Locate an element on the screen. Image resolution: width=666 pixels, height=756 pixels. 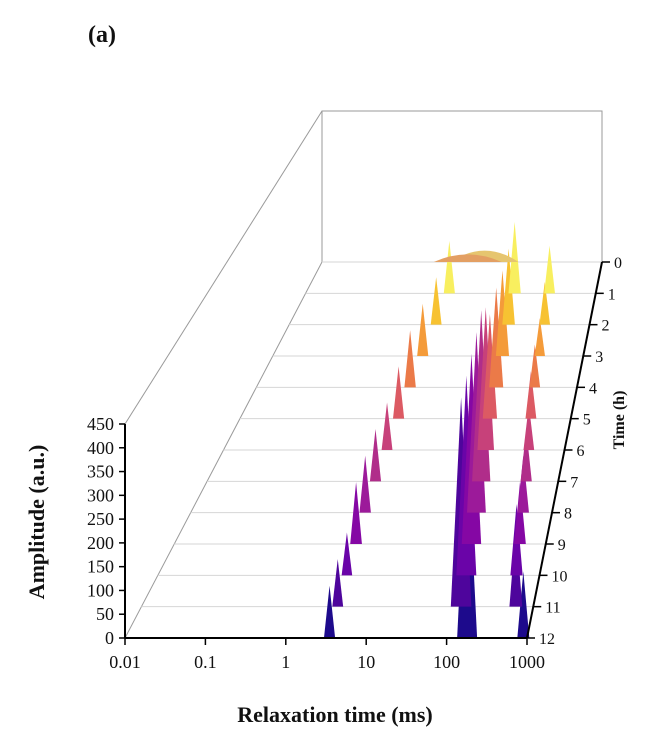
z-tick-label: 11 is located at coordinates (552, 608).